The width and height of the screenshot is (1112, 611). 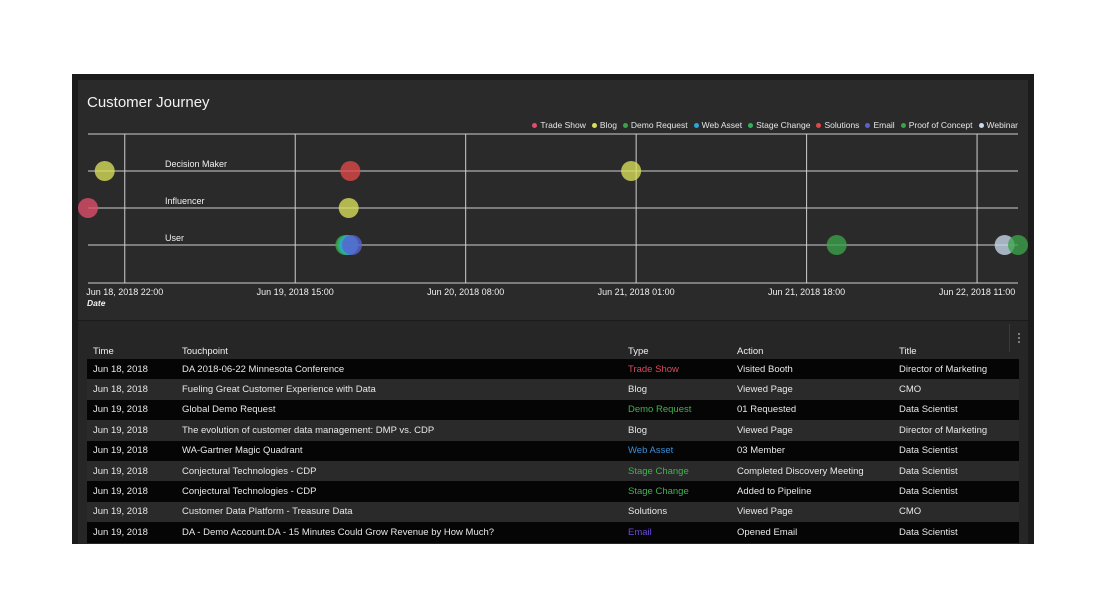 I want to click on data-point-email, so click(x=352, y=245).